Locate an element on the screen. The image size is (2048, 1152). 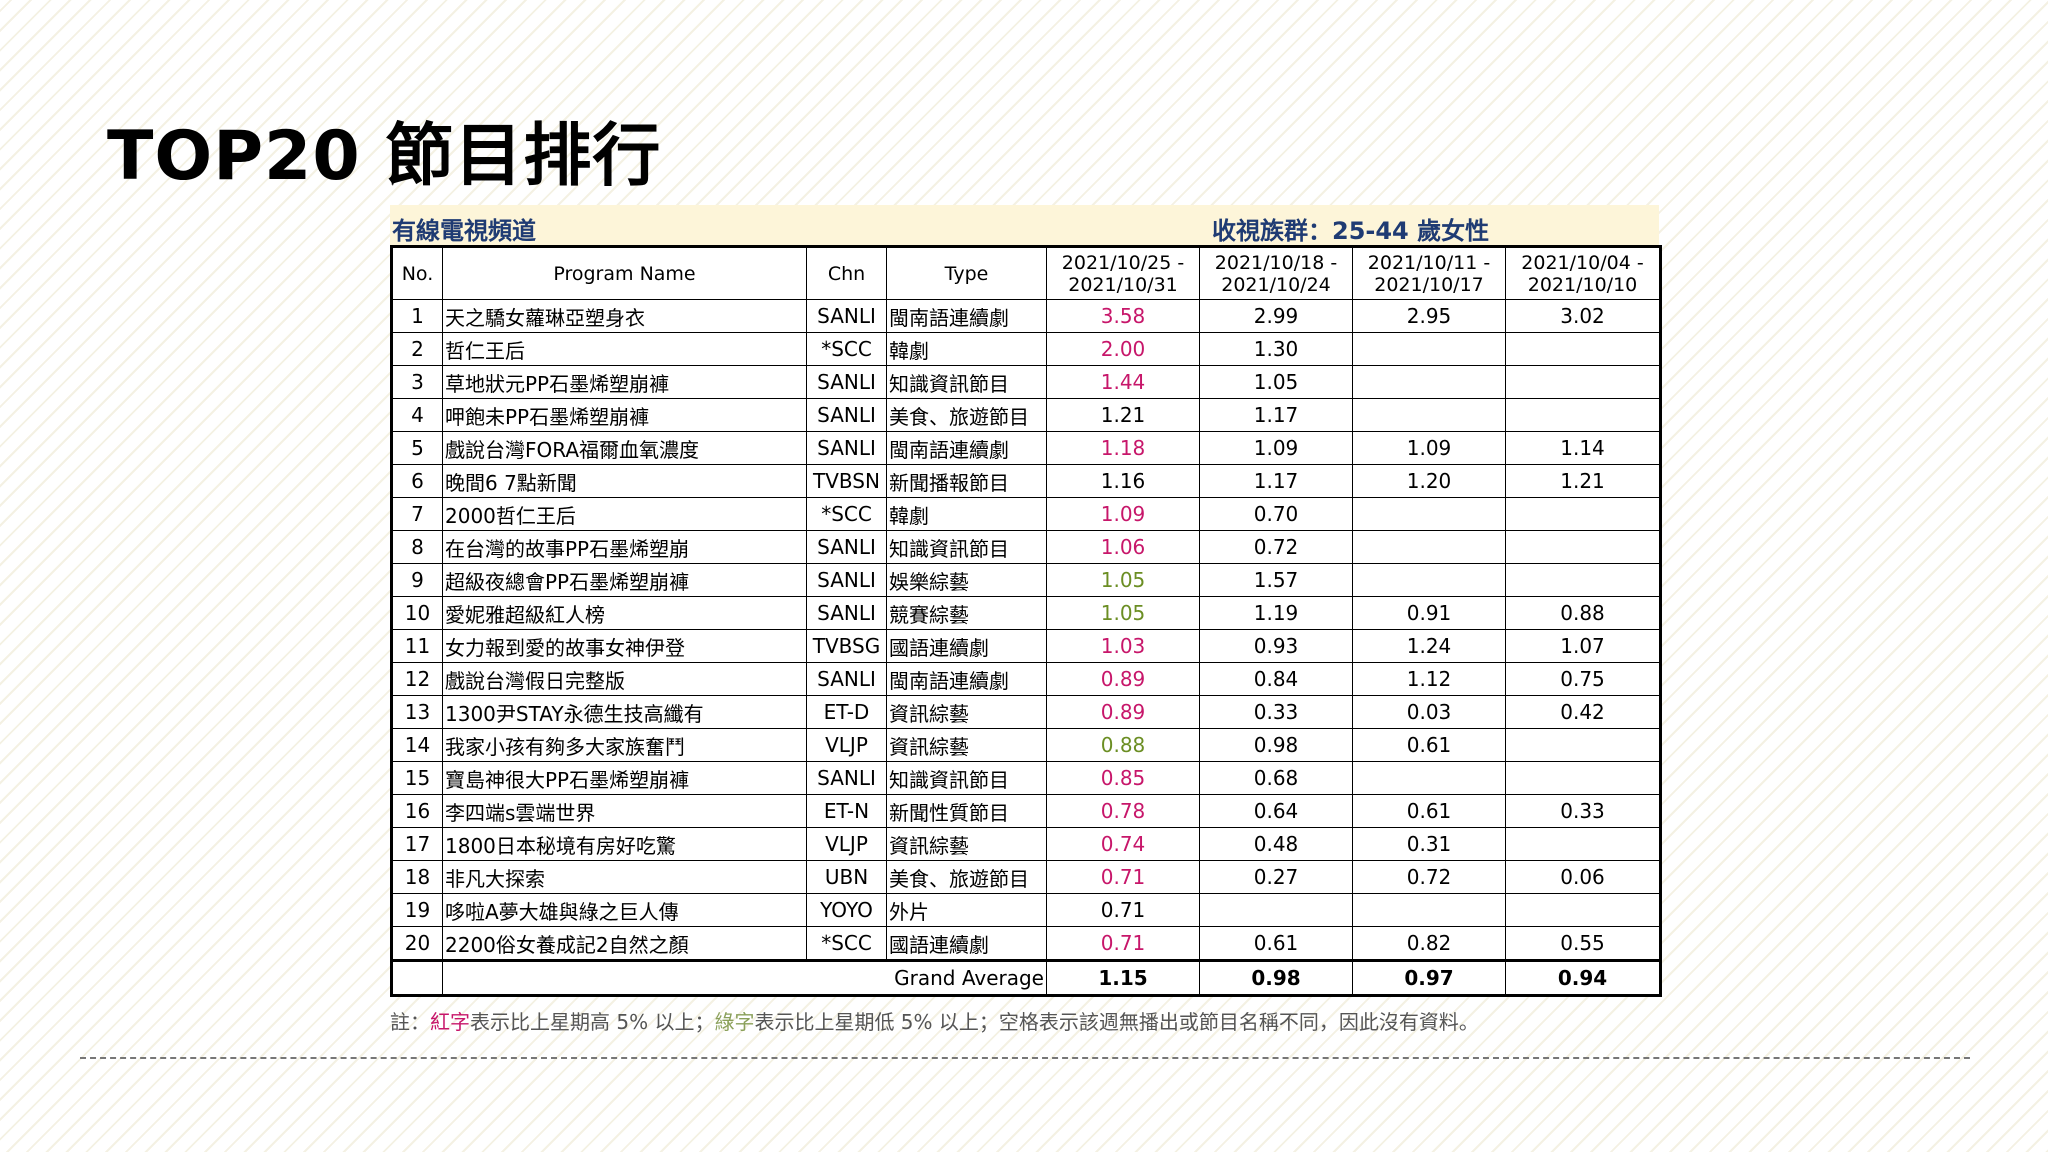
week-2-cell: 0.64 is located at coordinates (1276, 811).